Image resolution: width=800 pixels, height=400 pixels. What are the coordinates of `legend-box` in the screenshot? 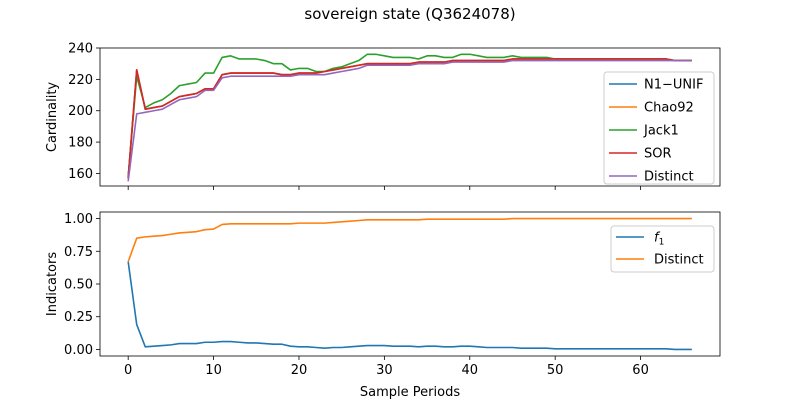 It's located at (659, 128).